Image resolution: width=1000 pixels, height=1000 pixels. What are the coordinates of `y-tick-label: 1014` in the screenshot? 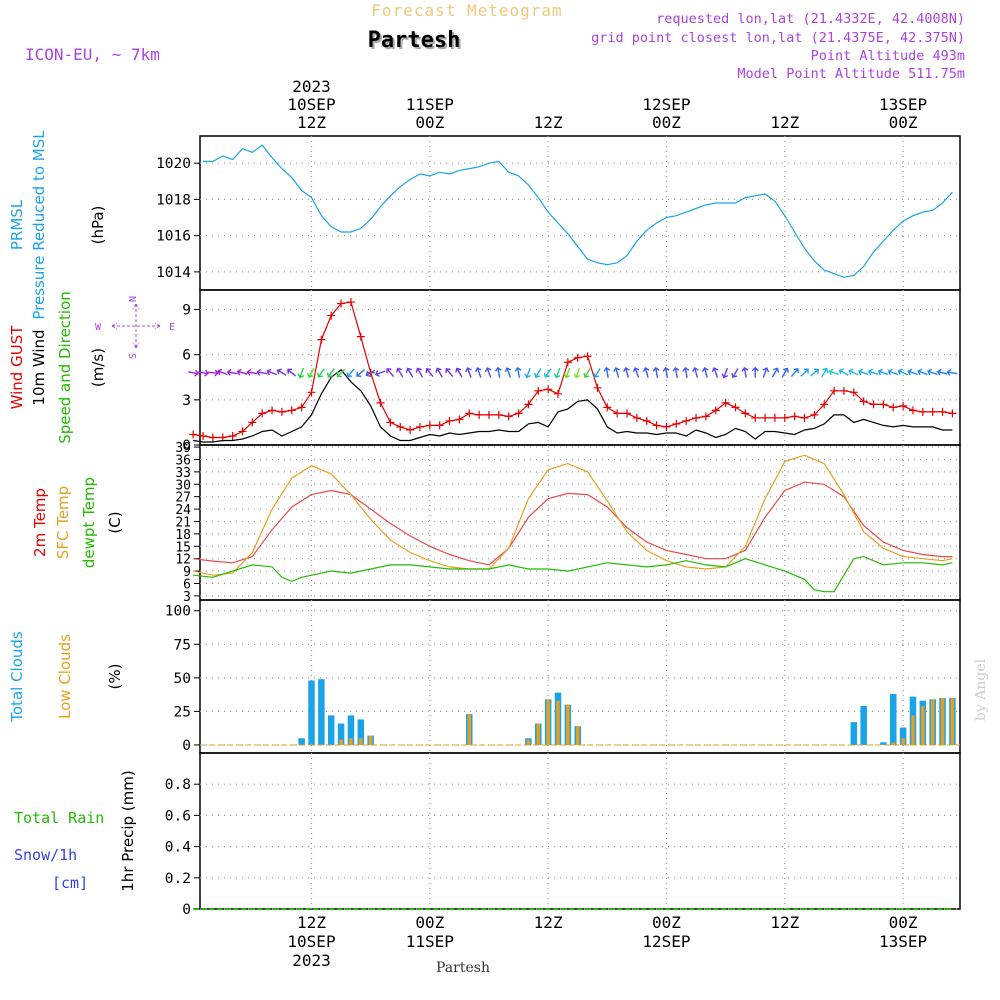 It's located at (173, 273).